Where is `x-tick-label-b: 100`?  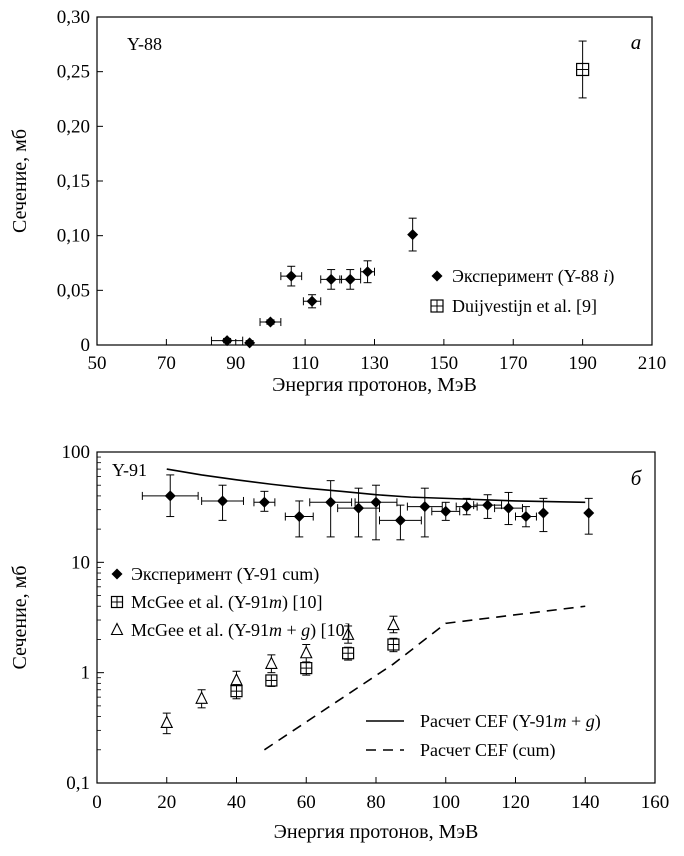 x-tick-label-b: 100 is located at coordinates (446, 802).